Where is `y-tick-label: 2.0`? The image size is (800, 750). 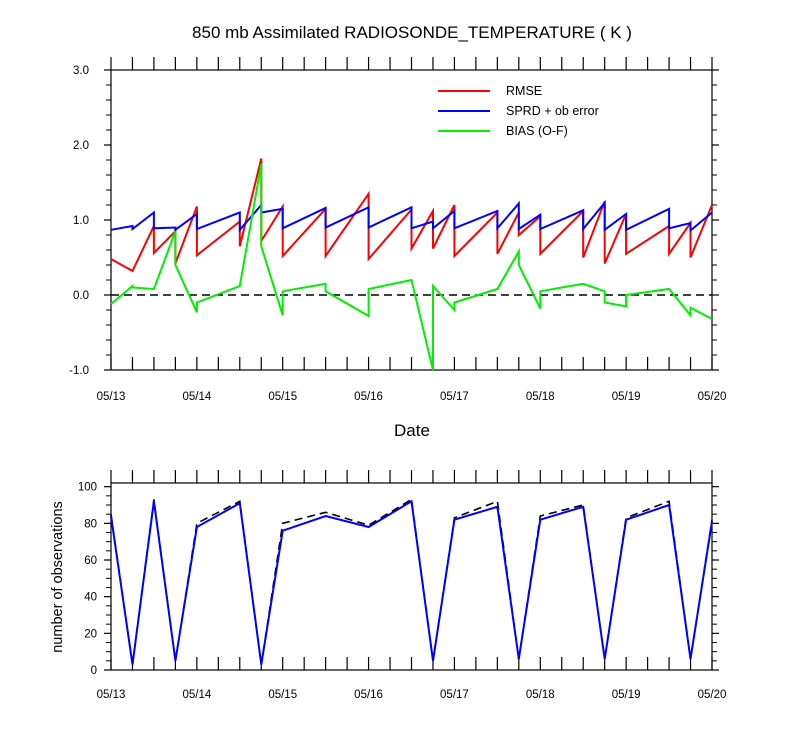
y-tick-label: 2.0 is located at coordinates (81, 146).